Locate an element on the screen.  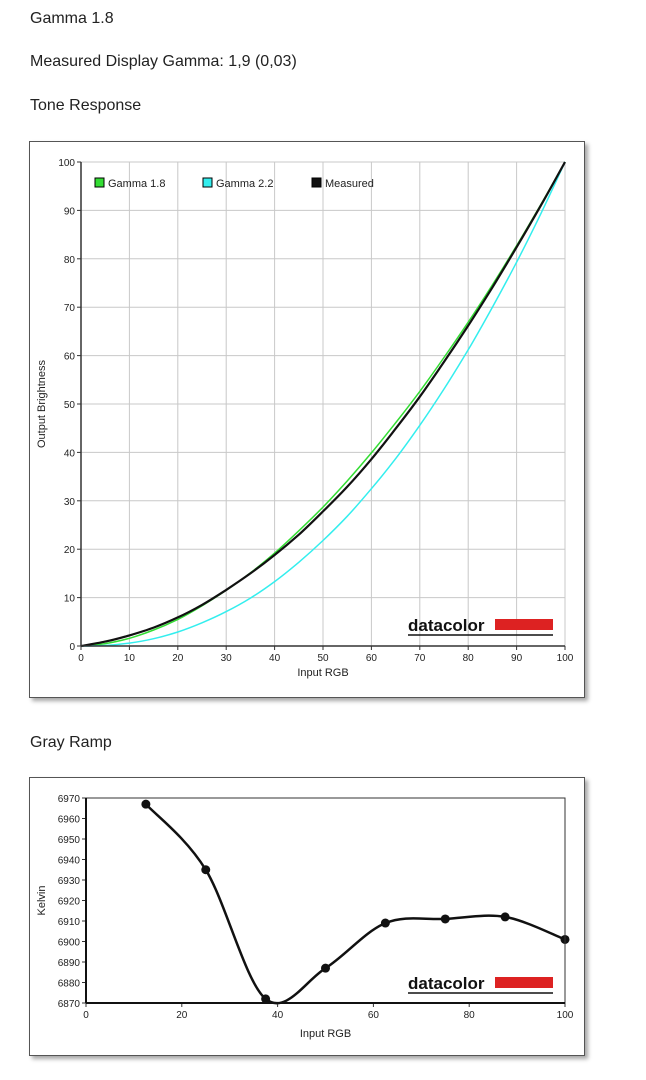
x-tick-label: 30 is located at coordinates (227, 658).